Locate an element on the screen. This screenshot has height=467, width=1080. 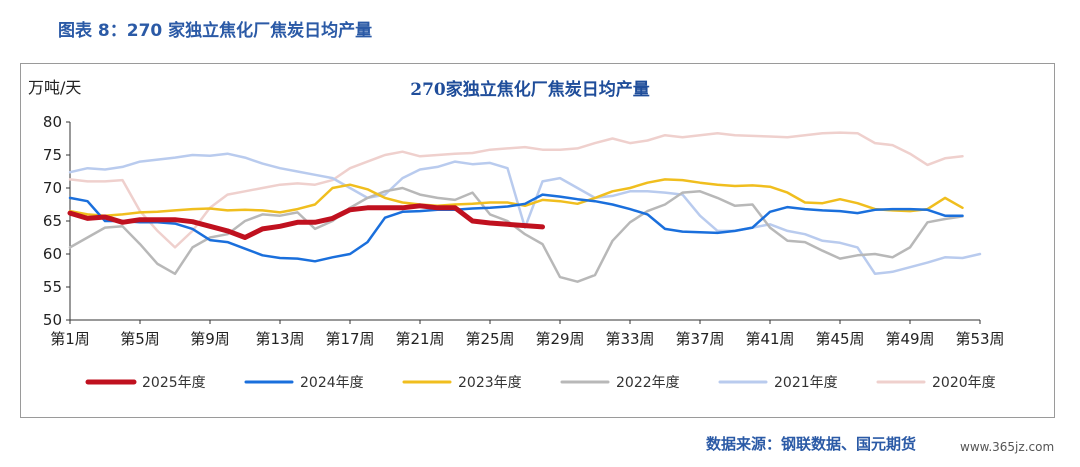
y-tick-label: 75 is located at coordinates (52, 155).